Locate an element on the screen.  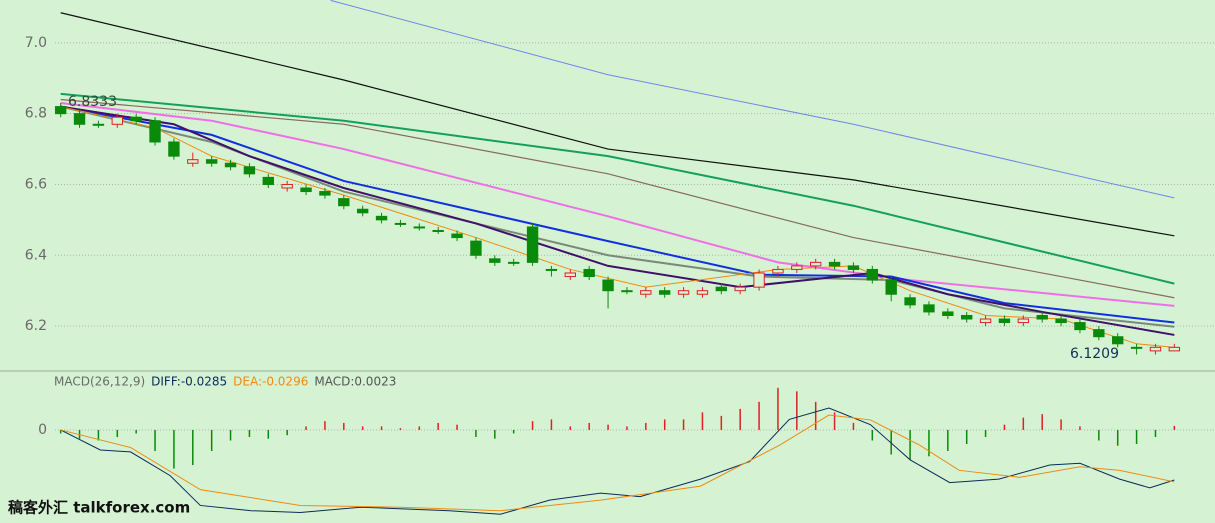
y-tick-label: 6.2 is located at coordinates (36, 326).